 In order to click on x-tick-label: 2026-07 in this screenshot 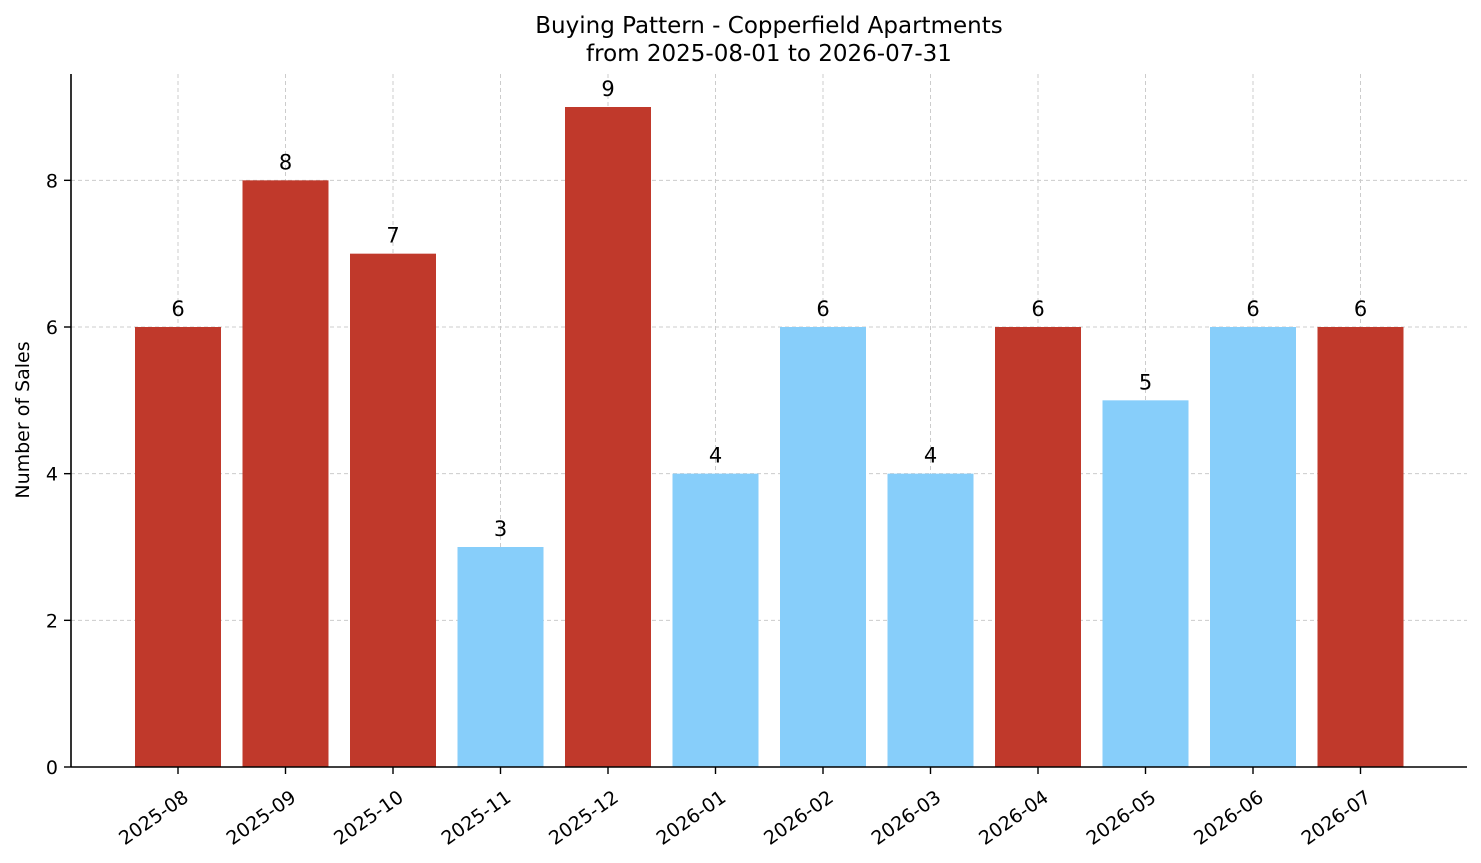, I will do `click(1337, 818)`.